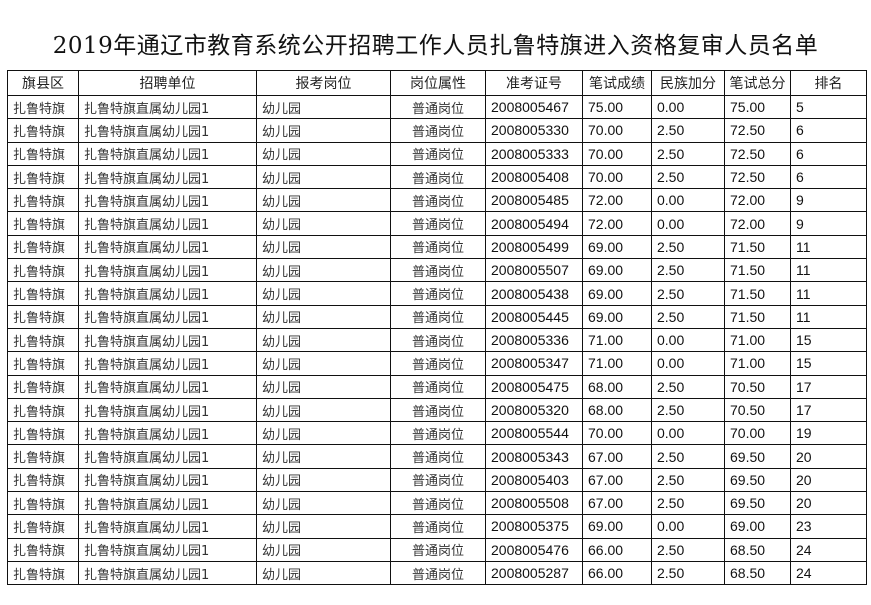  What do you see at coordinates (534, 316) in the screenshot?
I see `cell-exam-id: 2008005445` at bounding box center [534, 316].